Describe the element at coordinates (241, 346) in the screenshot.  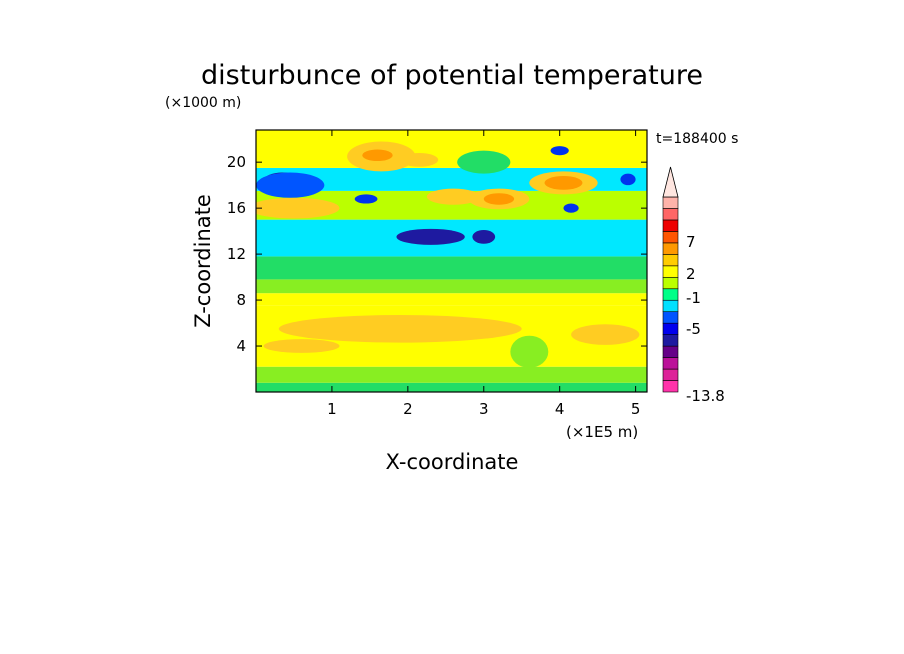
I see `y-tick-label: 4` at that location.